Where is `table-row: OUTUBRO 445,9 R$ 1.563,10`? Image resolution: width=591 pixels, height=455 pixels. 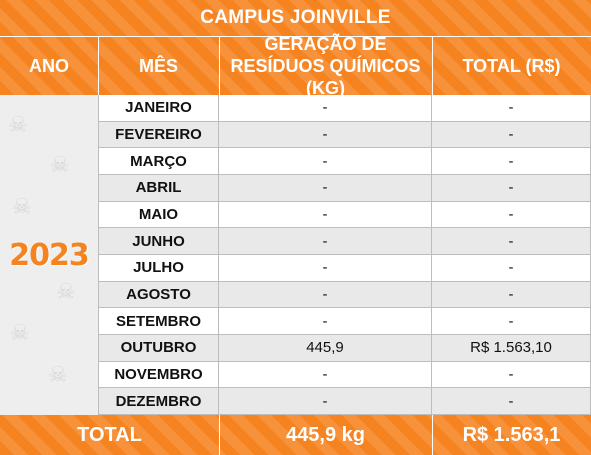 table-row: OUTUBRO 445,9 R$ 1.563,10 is located at coordinates (344, 348).